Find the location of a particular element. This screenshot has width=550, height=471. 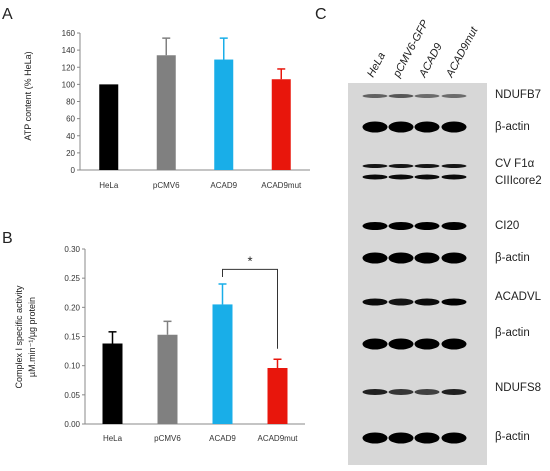

y-tick-label: 0.05 is located at coordinates (72, 395).